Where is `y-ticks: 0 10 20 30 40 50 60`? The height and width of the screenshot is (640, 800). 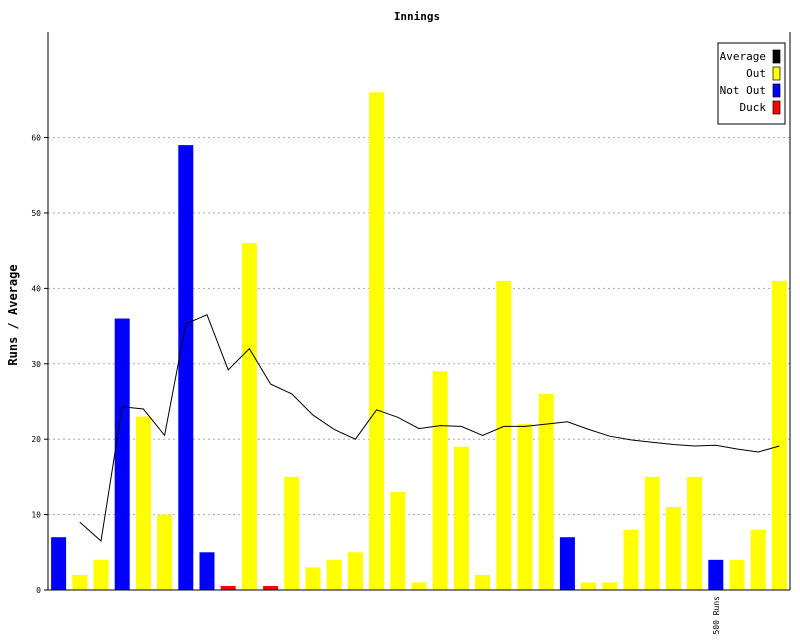
y-ticks: 0 10 20 30 40 50 60 is located at coordinates (39, 364).